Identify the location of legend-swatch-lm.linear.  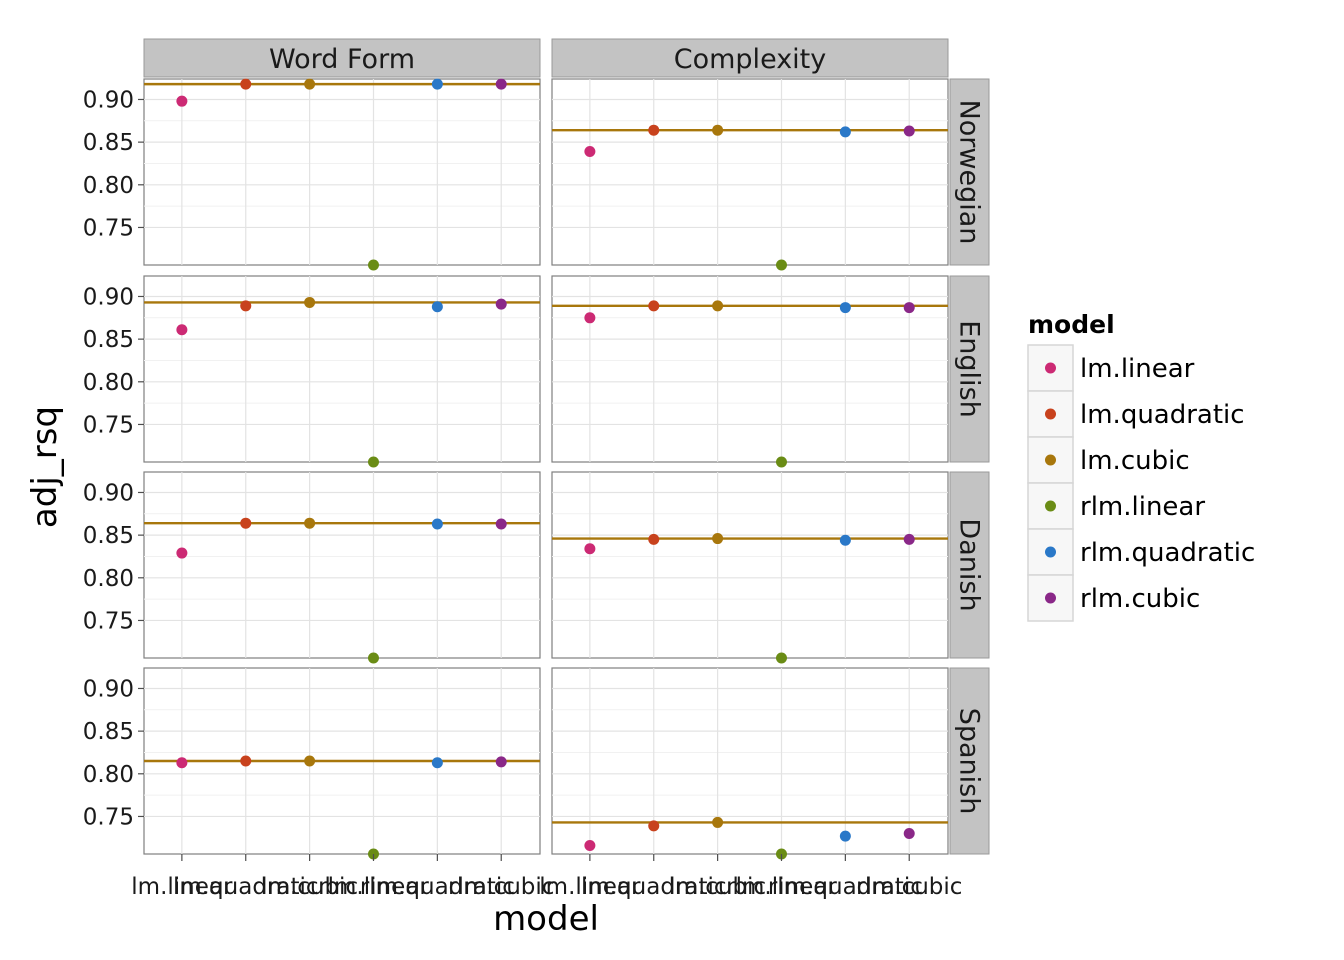
(1050, 368).